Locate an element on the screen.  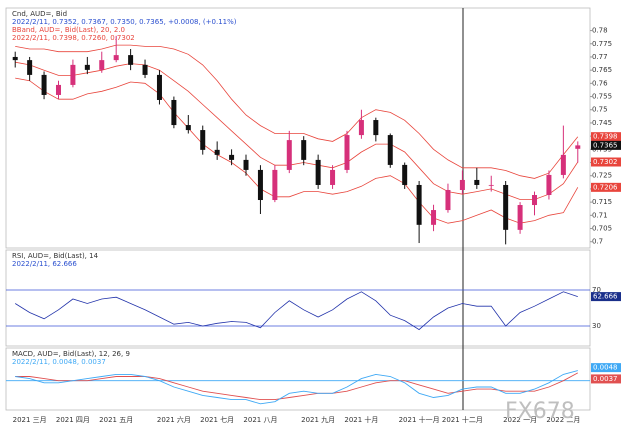
signal-last-label: 0.0037 is located at coordinates (605, 379).